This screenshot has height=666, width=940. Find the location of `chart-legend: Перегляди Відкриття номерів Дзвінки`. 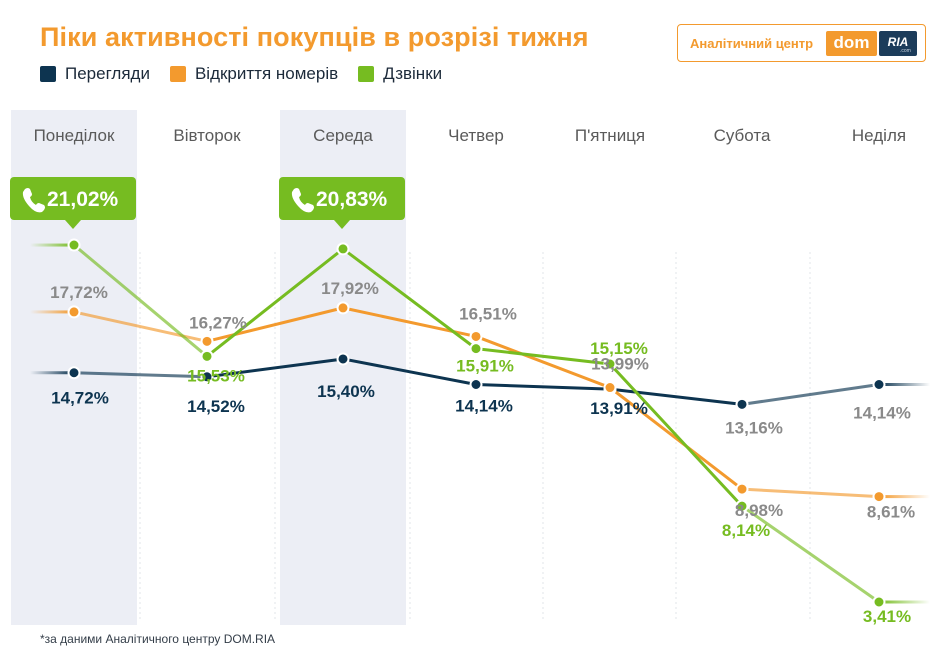

chart-legend: Перегляди Відкриття номерів Дзвінки is located at coordinates (251, 74).